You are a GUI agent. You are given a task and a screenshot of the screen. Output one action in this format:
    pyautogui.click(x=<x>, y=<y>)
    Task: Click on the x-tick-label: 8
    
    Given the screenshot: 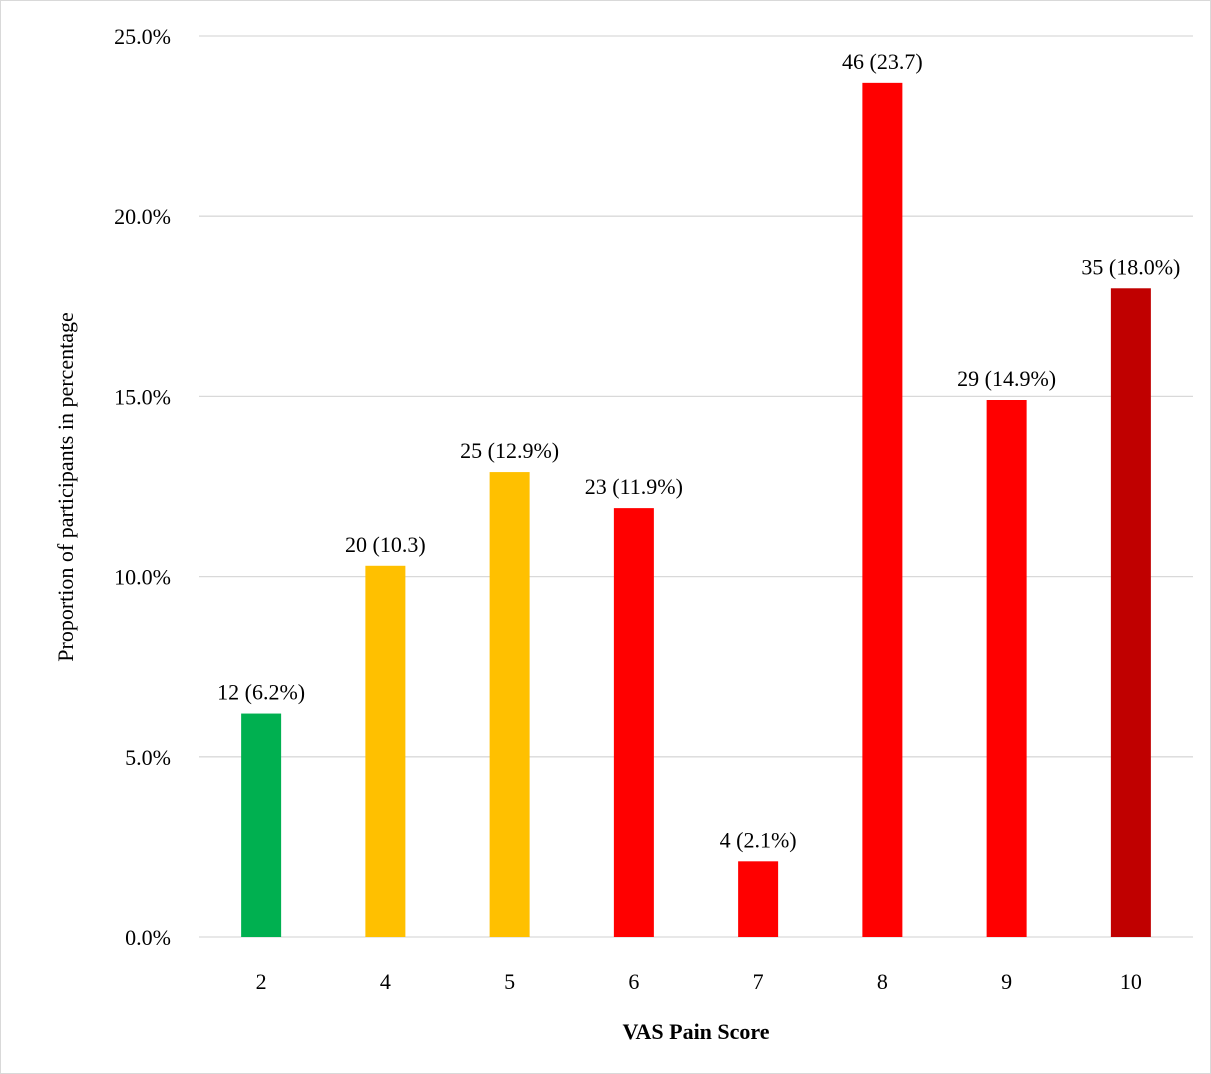 What is the action you would take?
    pyautogui.click(x=882, y=981)
    